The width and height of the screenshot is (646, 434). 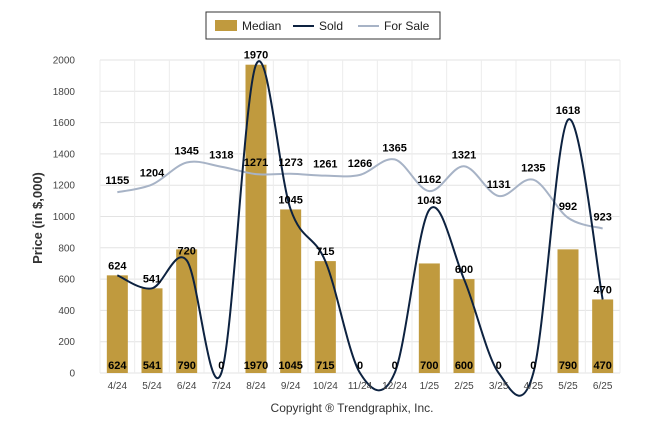 I want to click on for-sale-data-label: 1235, so click(x=533, y=169).